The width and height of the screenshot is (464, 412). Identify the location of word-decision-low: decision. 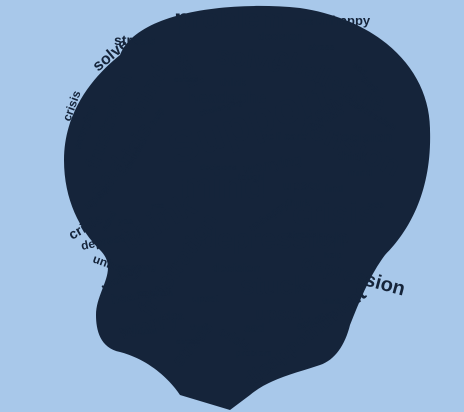
(236, 268).